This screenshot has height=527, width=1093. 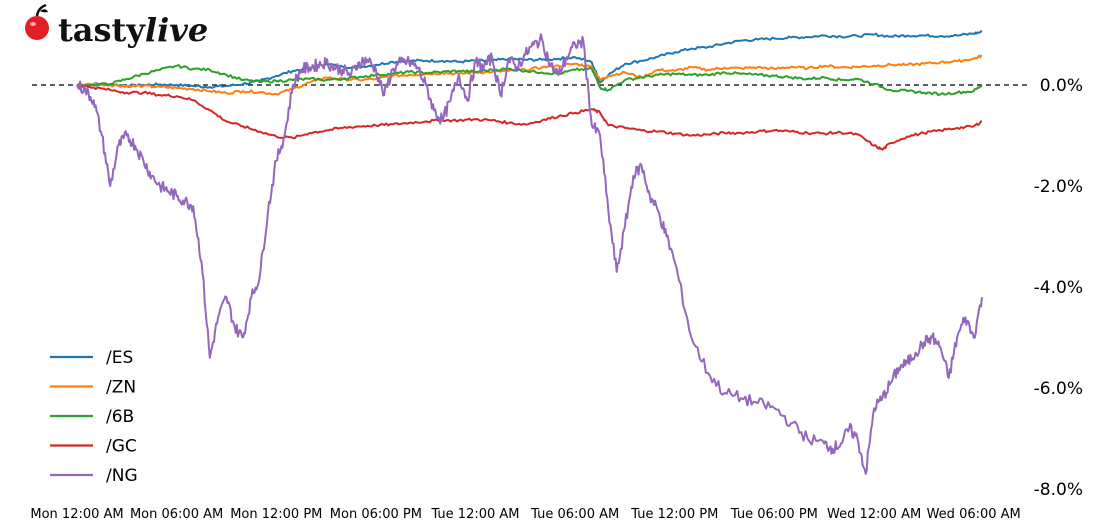 I want to click on series-line-gc, so click(x=529, y=117).